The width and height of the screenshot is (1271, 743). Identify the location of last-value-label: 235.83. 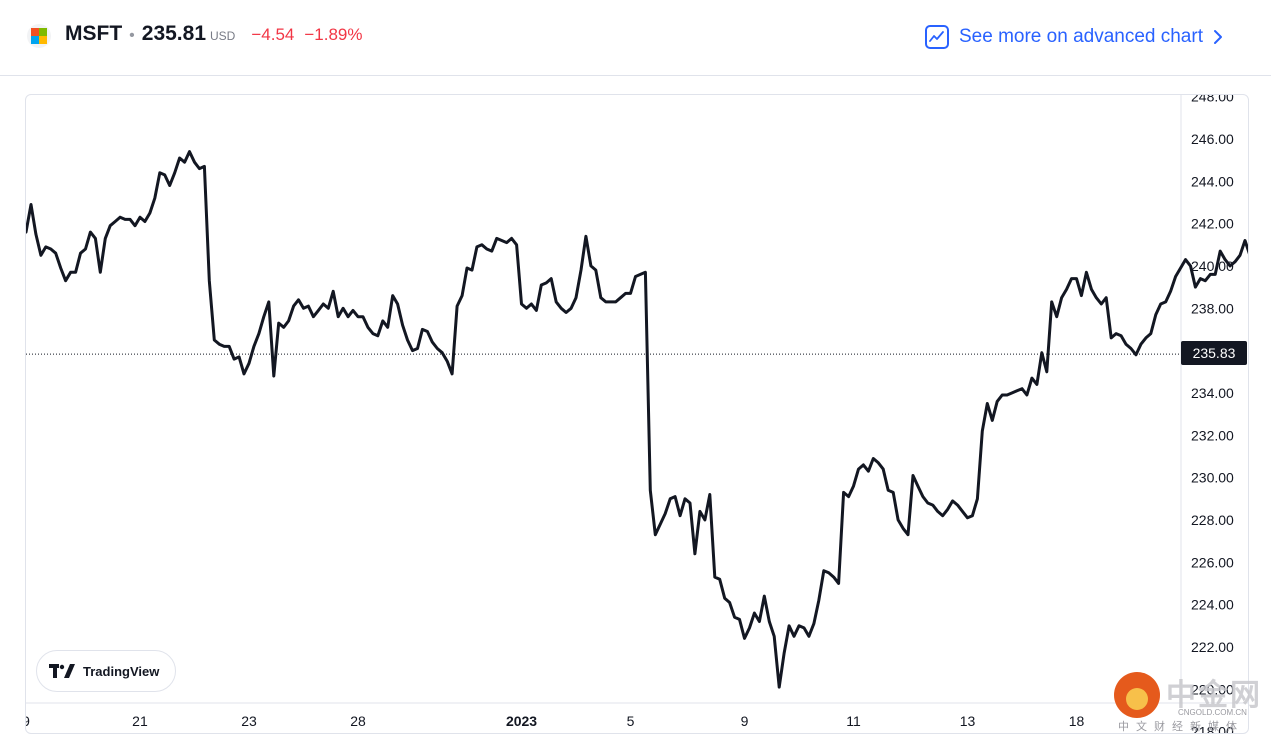
(1214, 353).